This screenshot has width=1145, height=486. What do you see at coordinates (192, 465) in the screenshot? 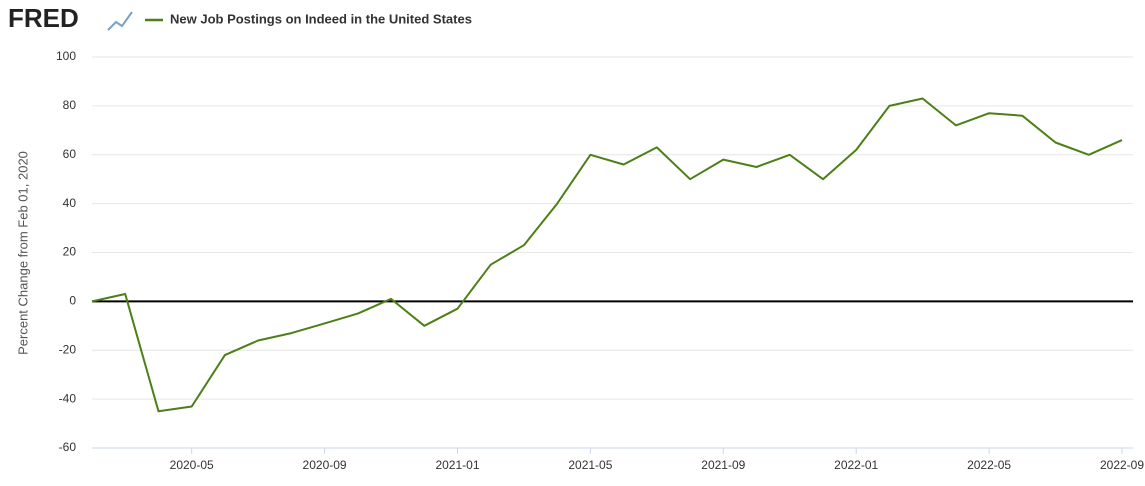
I see `x-tick-label: 2020-05` at bounding box center [192, 465].